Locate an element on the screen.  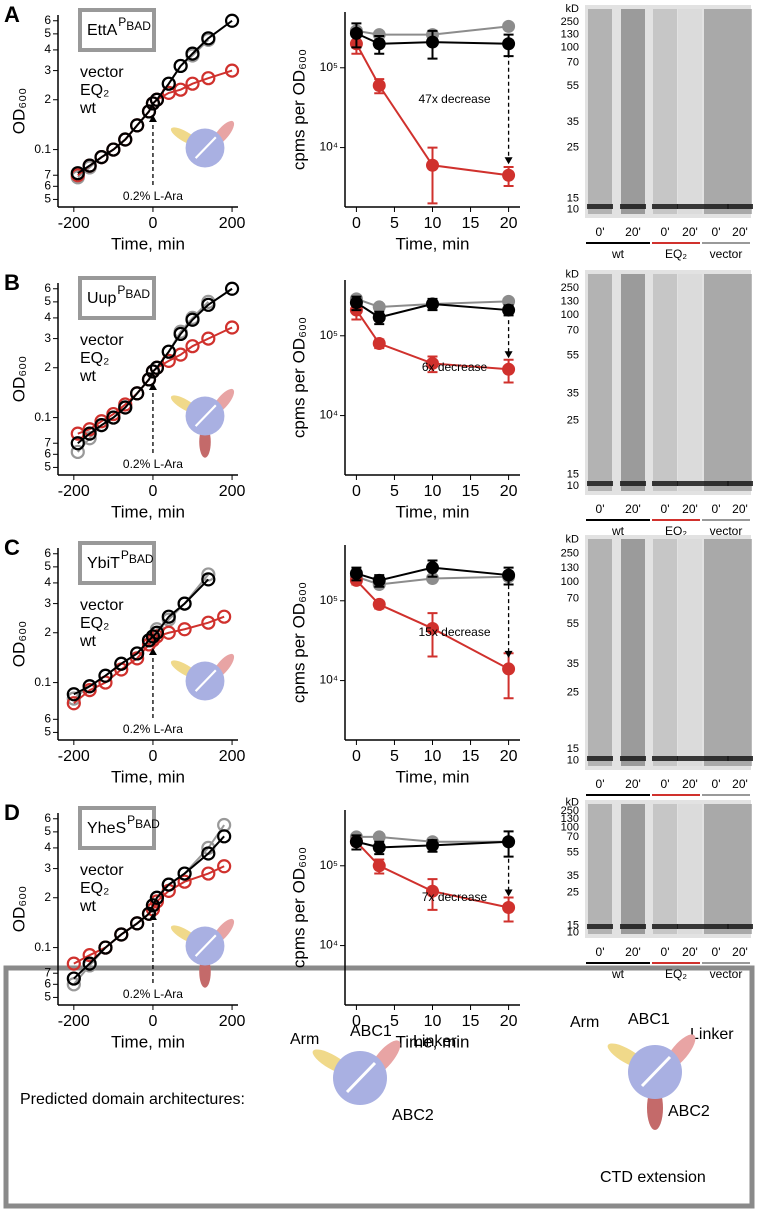
domain-label: Arm is located at coordinates (584, 1022).